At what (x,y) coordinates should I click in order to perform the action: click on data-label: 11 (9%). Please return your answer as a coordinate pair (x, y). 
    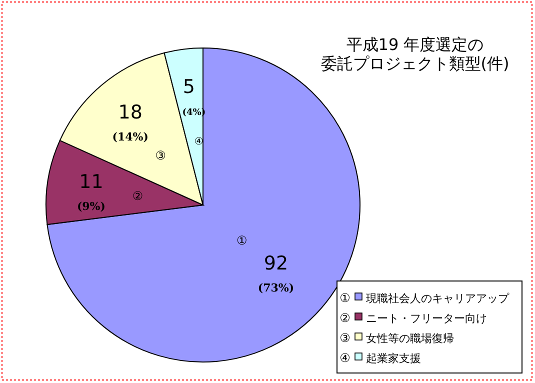
    Looking at the image, I should click on (91, 192).